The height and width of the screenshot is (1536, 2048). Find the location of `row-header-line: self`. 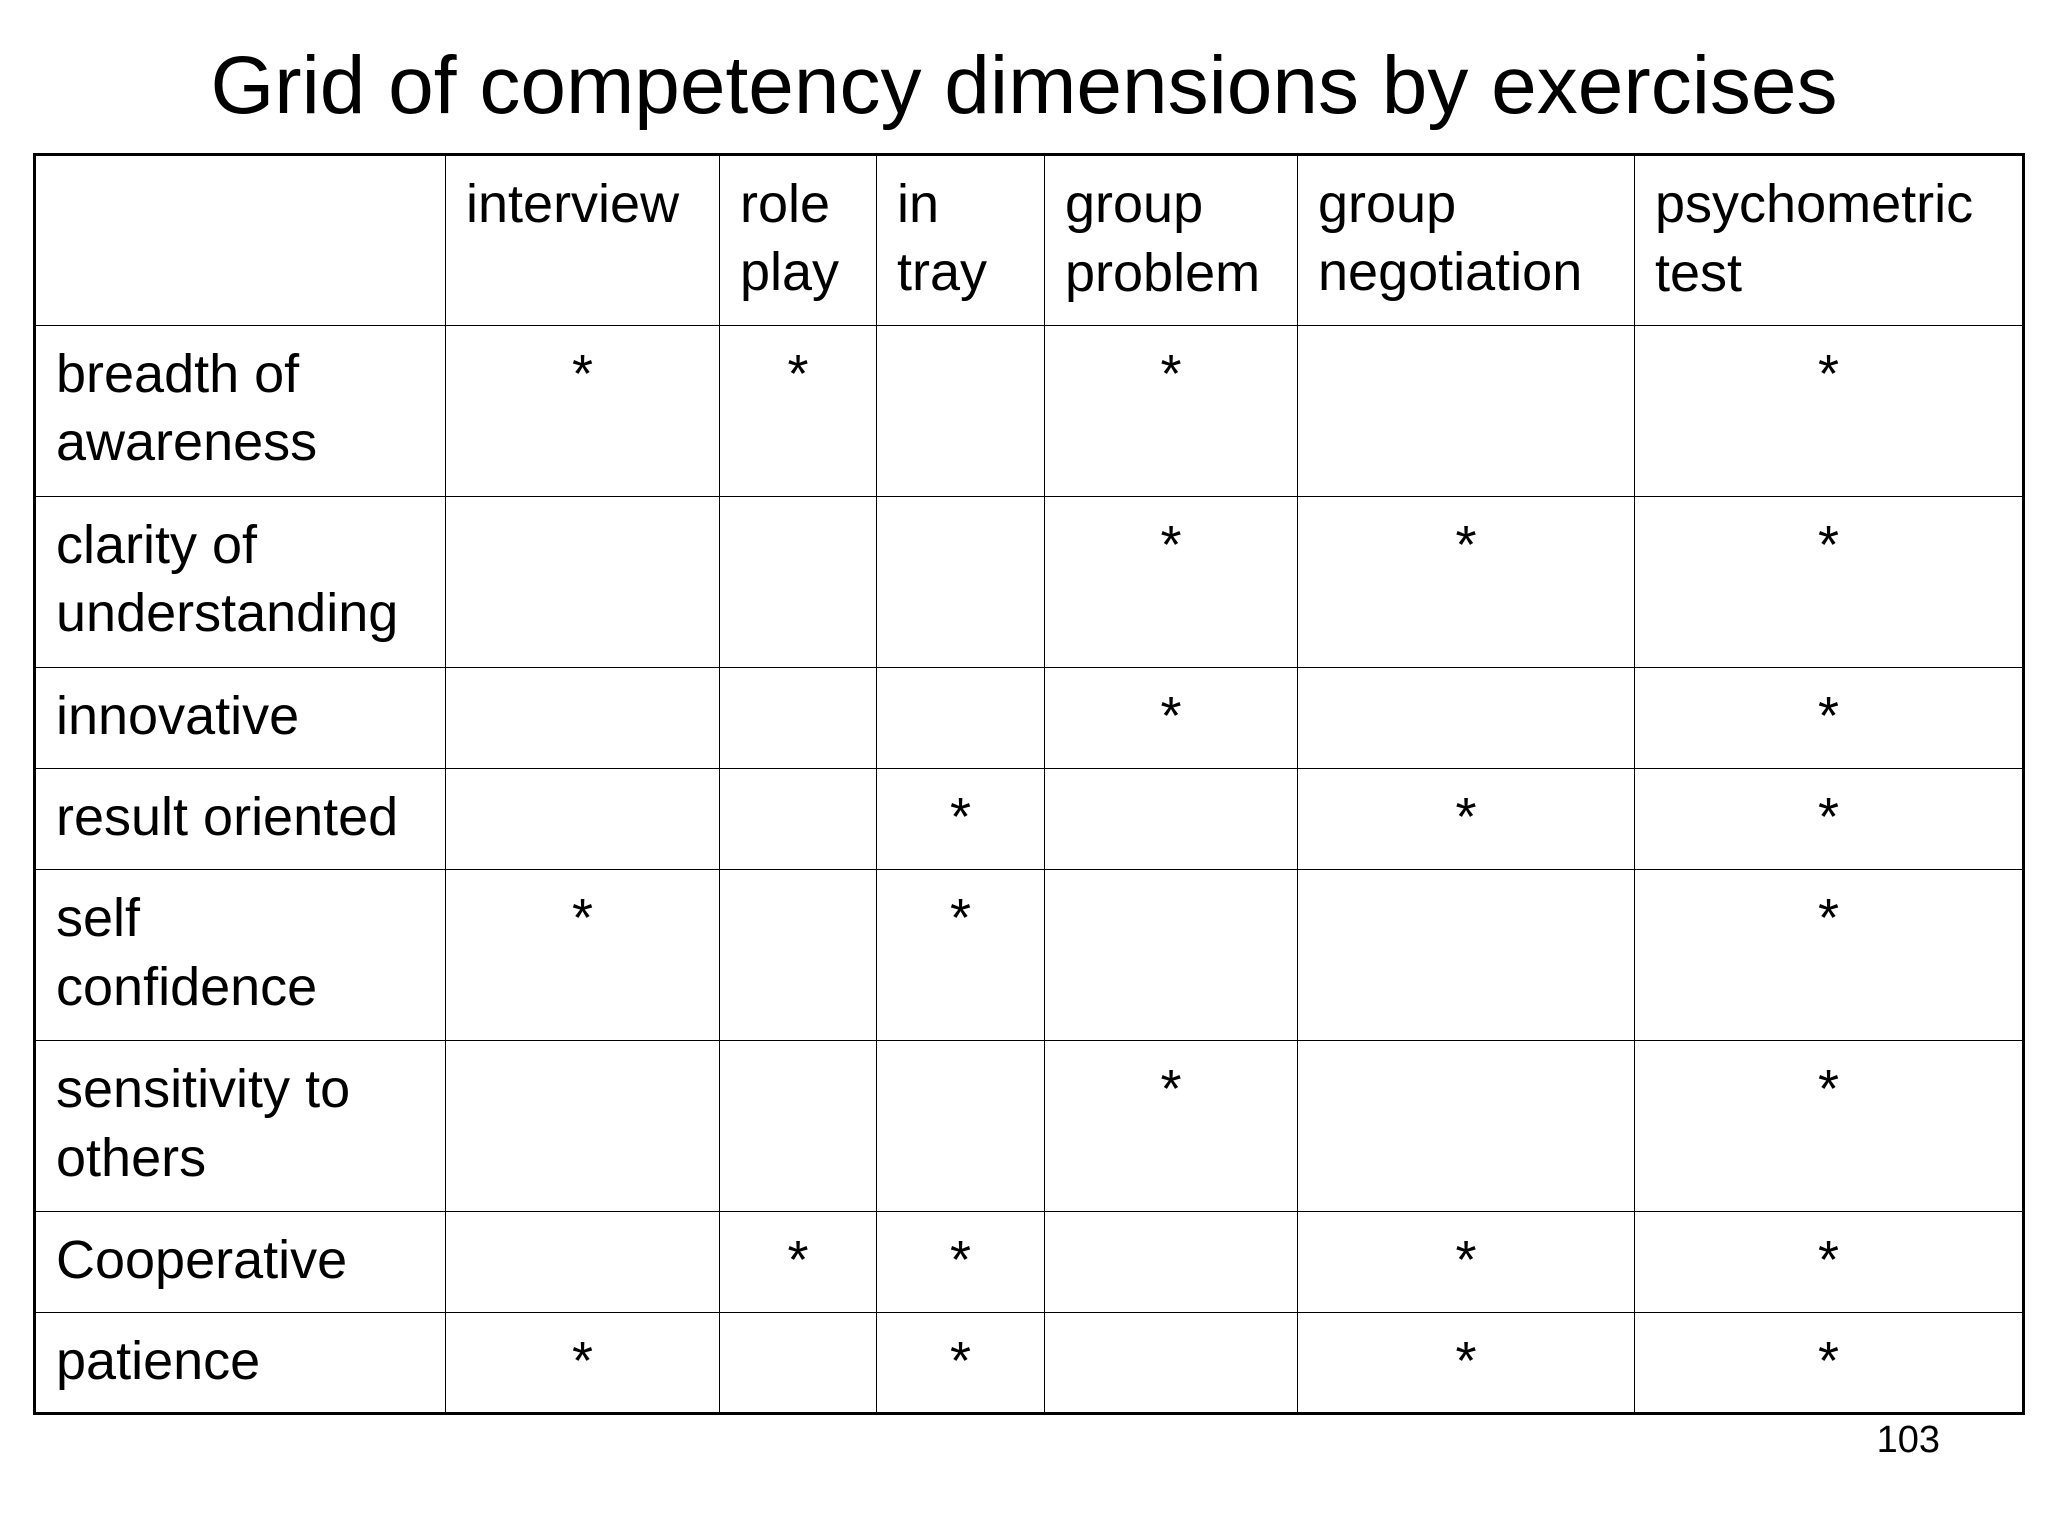

row-header-line: self is located at coordinates (98, 918).